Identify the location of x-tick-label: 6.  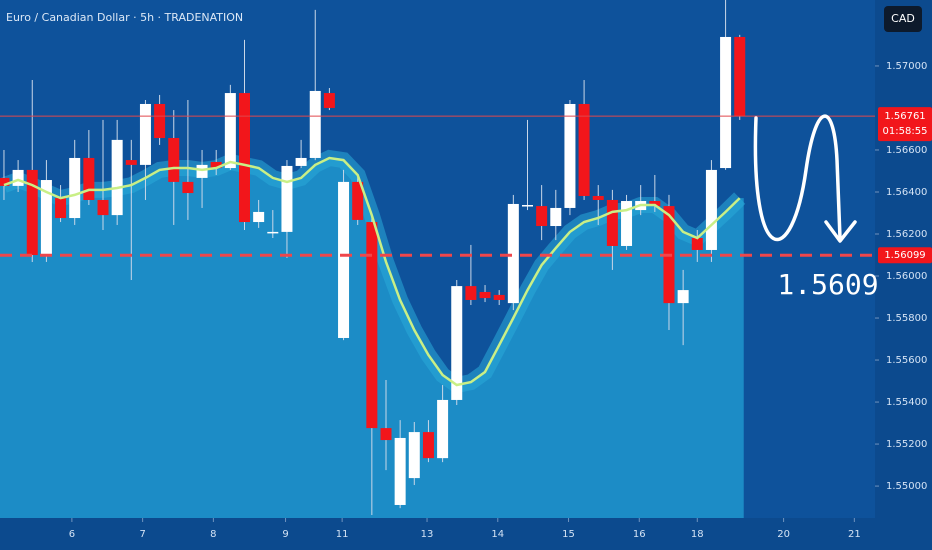
(72, 534).